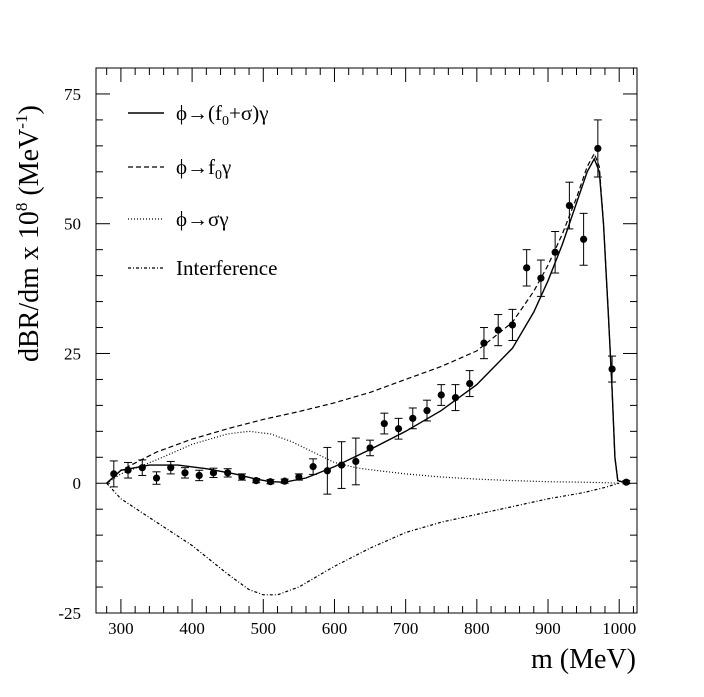 The height and width of the screenshot is (697, 704). I want to click on y-axis-title-main: dBR/dm x 10, so click(29, 286).